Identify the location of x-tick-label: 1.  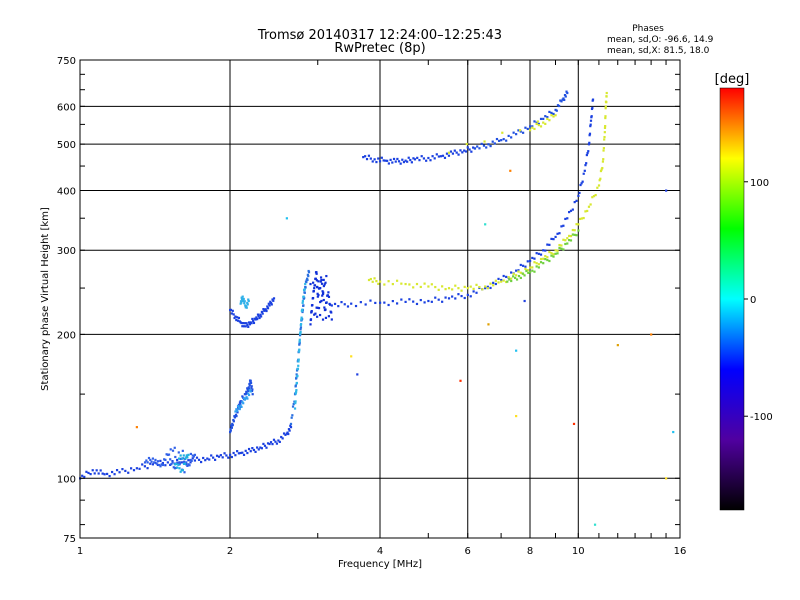
(80, 551).